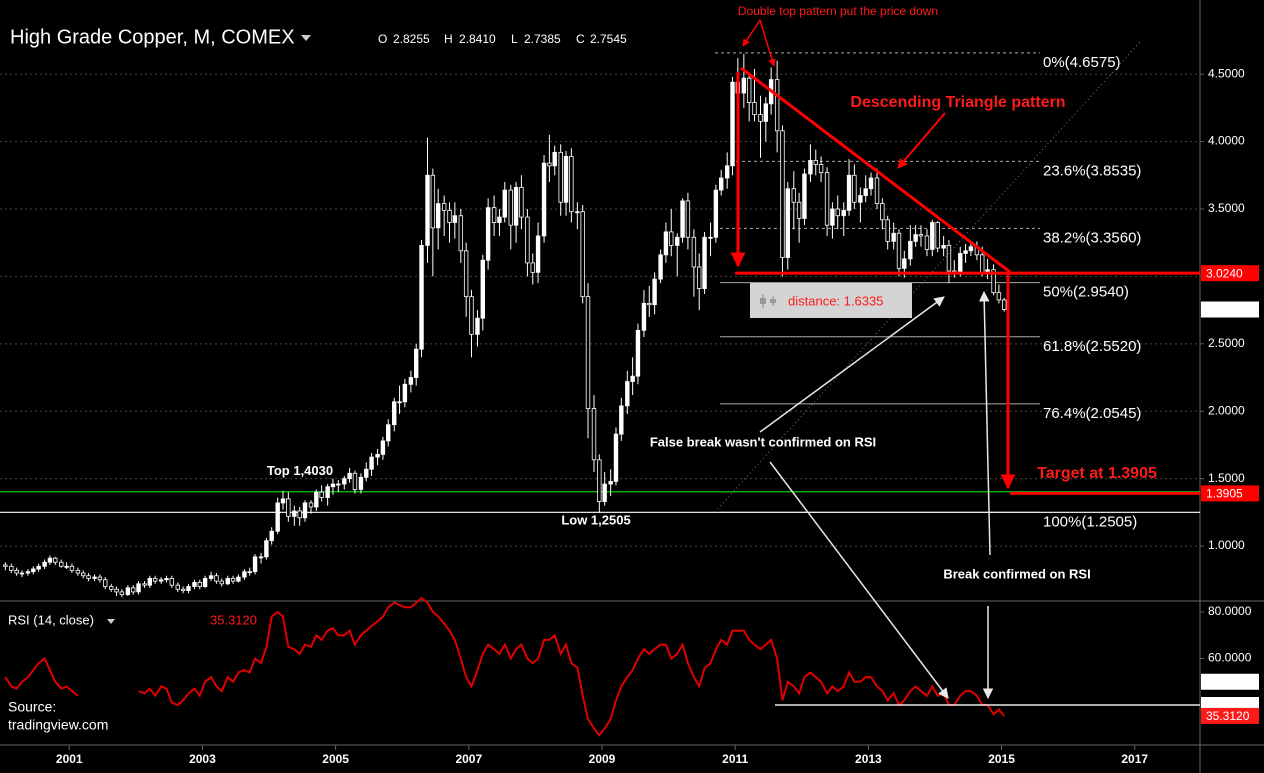 The width and height of the screenshot is (1264, 773). Describe the element at coordinates (1230, 681) in the screenshot. I see `price-box` at that location.